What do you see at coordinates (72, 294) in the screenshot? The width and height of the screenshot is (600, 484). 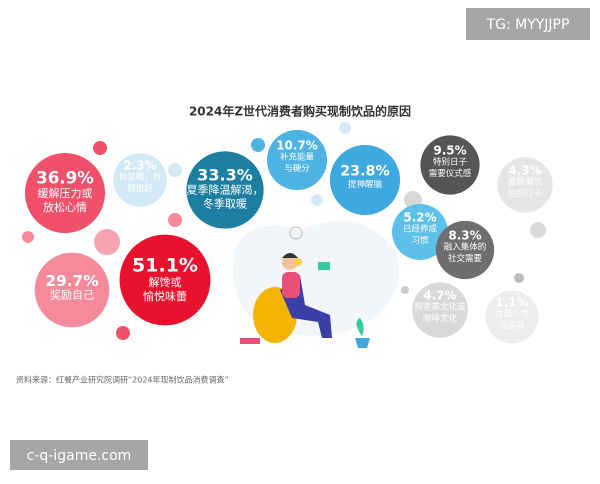 I see `bubble-label: 奖励自己` at bounding box center [72, 294].